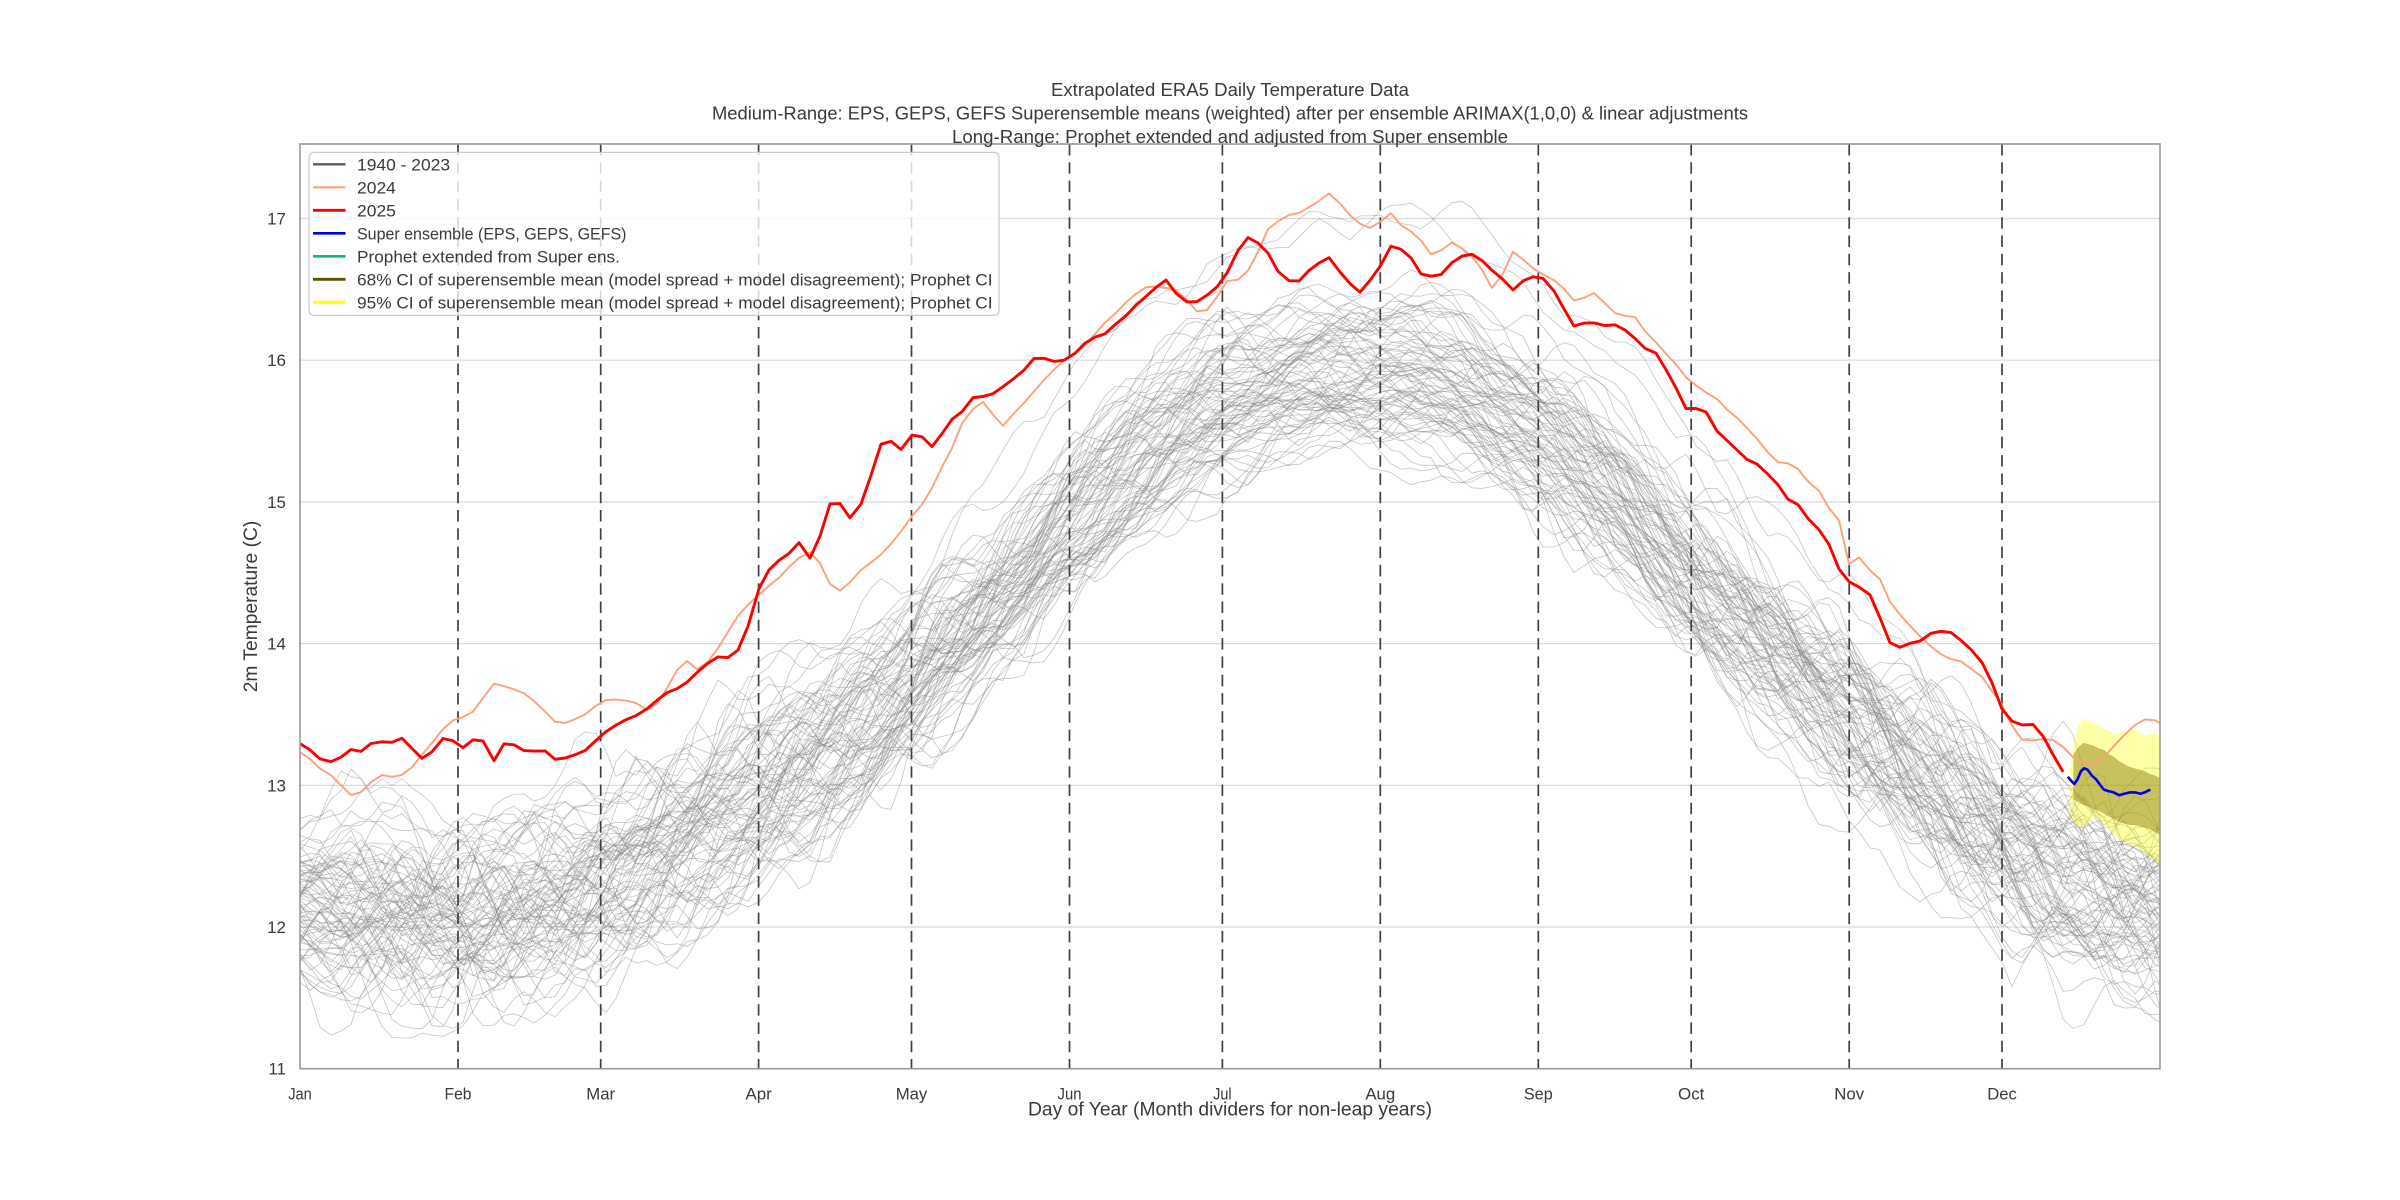  I want to click on svg-text: 16, so click(276, 360).